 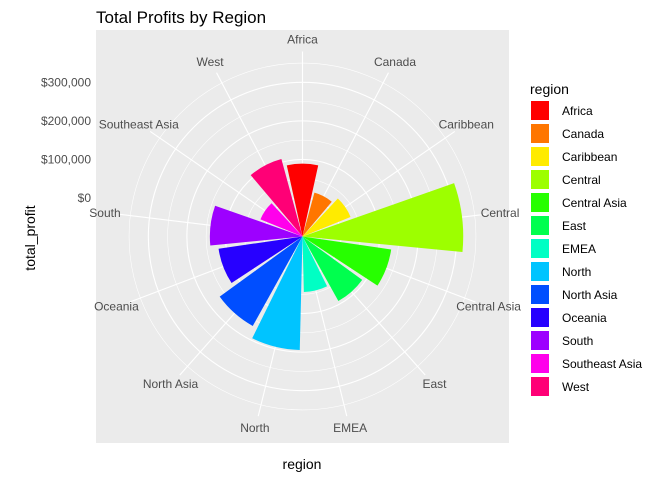 I want to click on bar-oceania, so click(x=260, y=259).